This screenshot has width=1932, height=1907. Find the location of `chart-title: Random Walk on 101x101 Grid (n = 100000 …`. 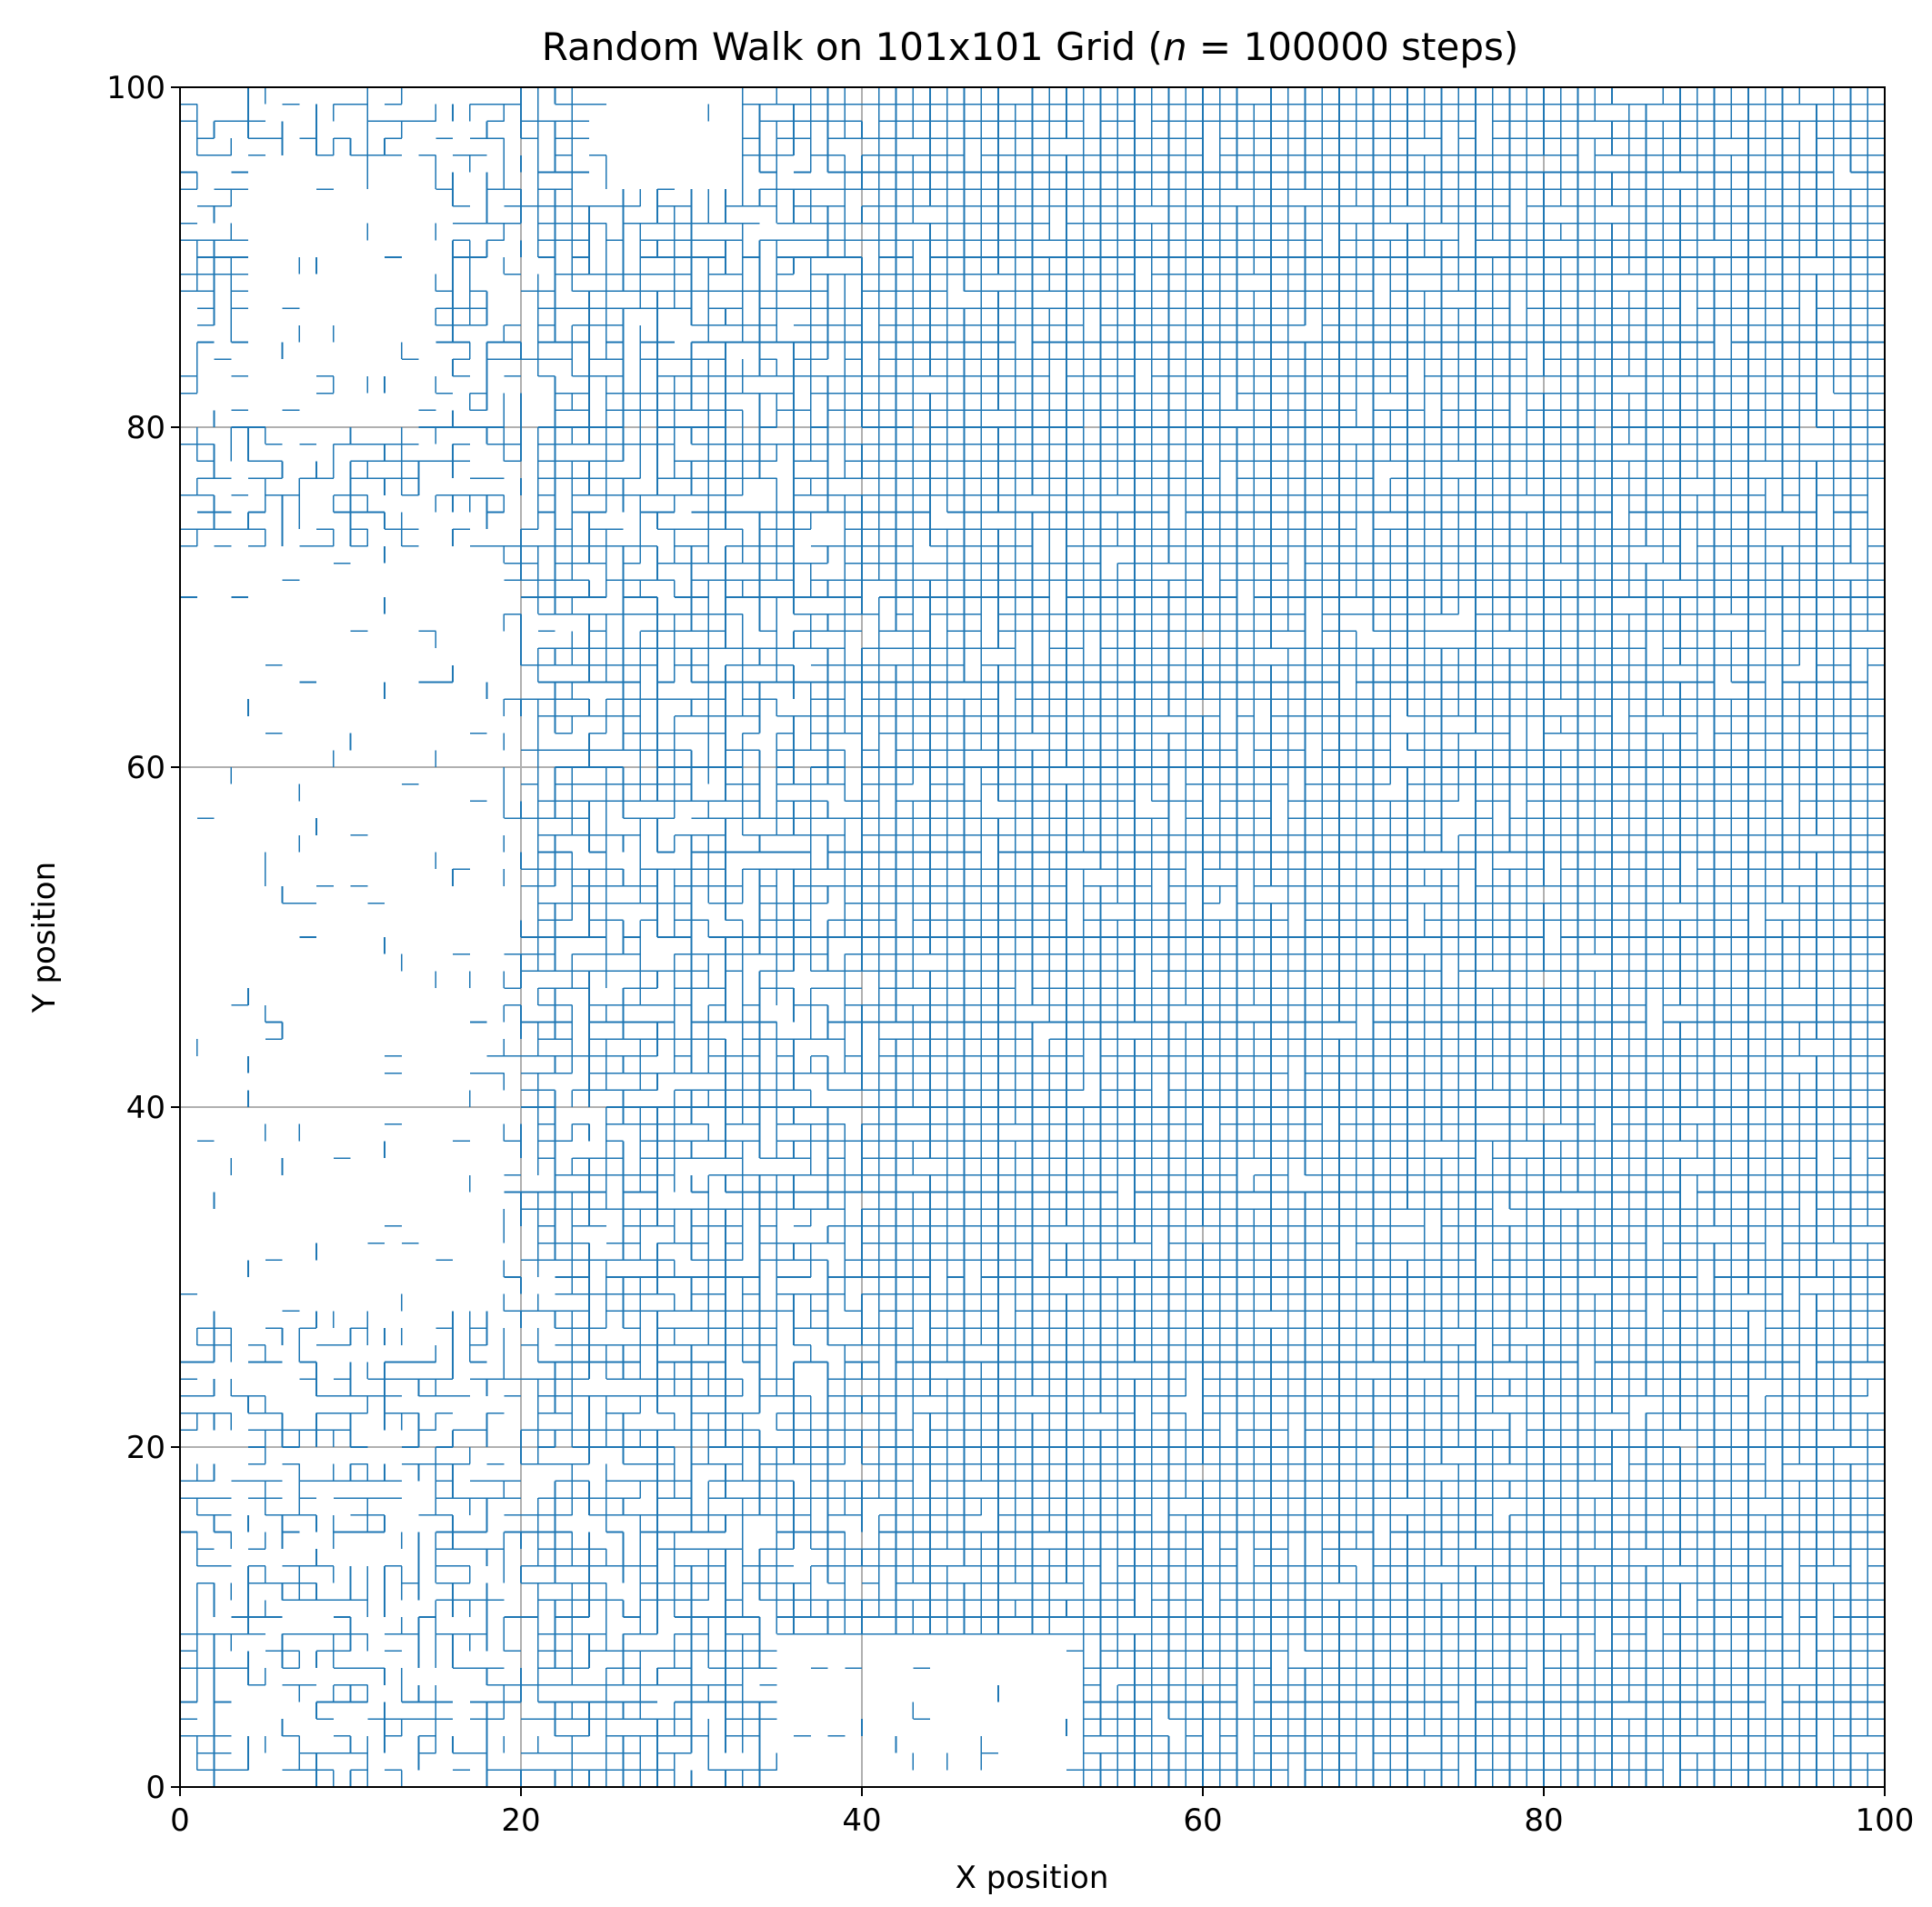

chart-title: Random Walk on 101x101 Grid (n = 100000 … is located at coordinates (1030, 47).